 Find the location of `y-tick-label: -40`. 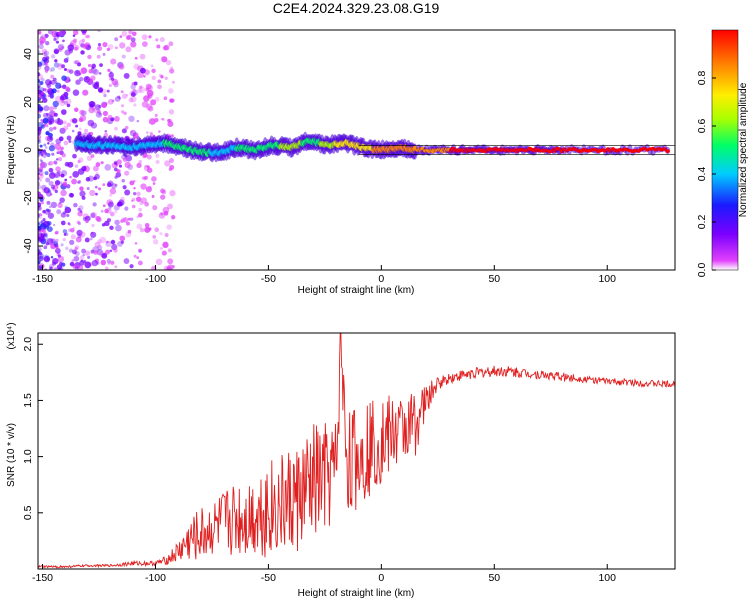

y-tick-label: -40 is located at coordinates (28, 245).